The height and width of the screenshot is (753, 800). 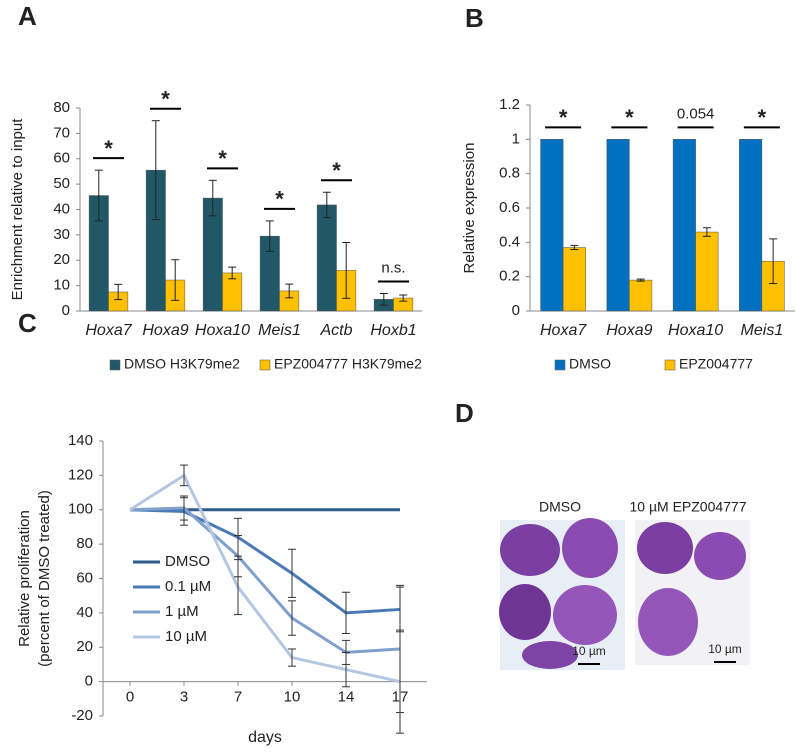 What do you see at coordinates (516, 138) in the screenshot?
I see `y-tick-label: 1` at bounding box center [516, 138].